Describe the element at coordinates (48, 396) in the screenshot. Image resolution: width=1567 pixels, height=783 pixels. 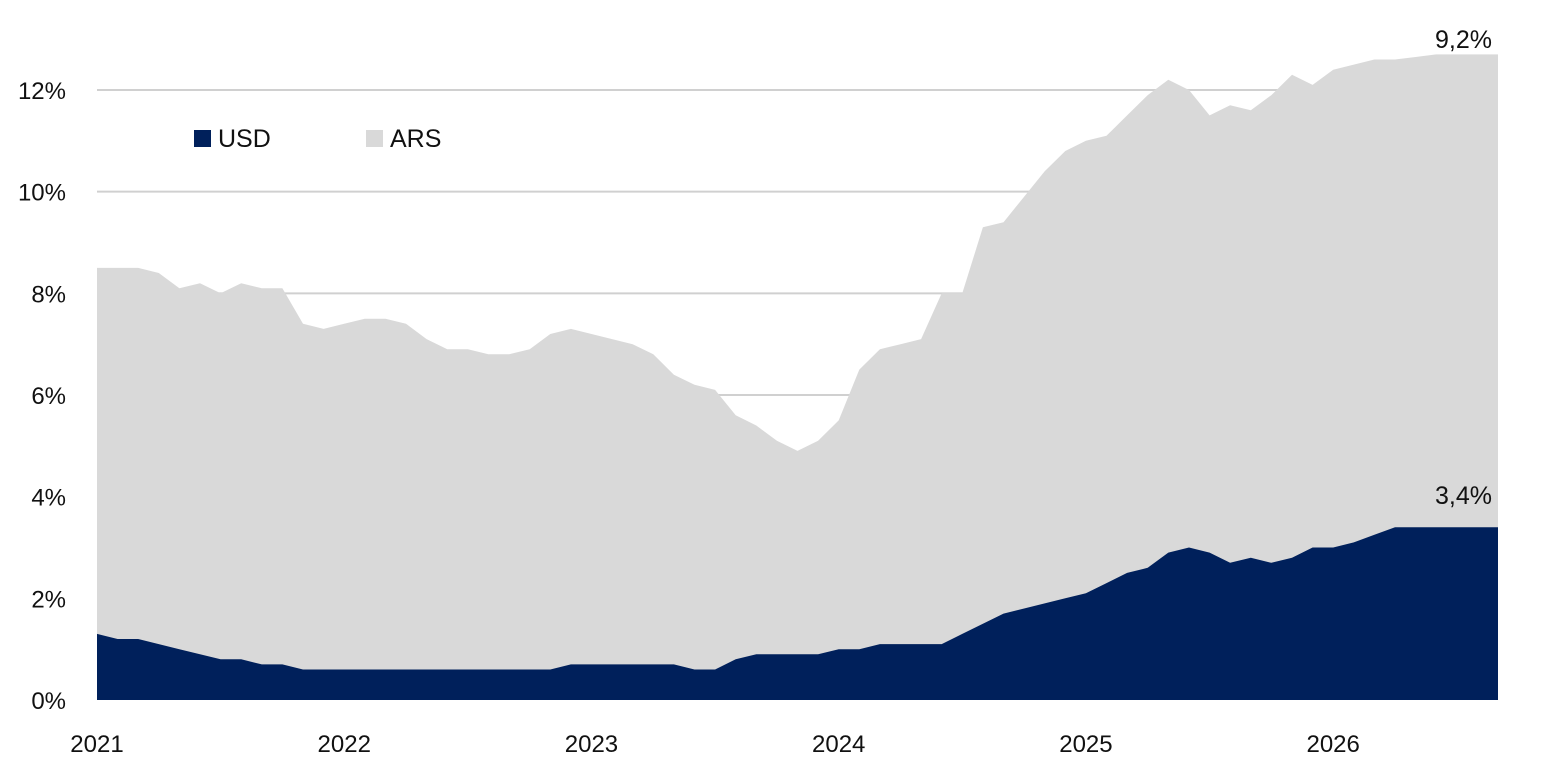
I see `y-tick-label: 6%` at that location.